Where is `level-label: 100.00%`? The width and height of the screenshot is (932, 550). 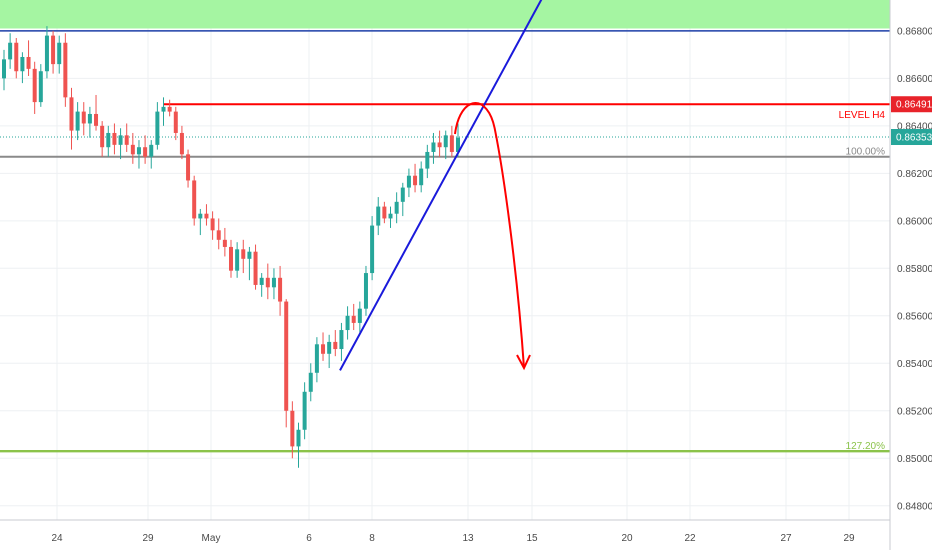
level-label: 100.00% is located at coordinates (866, 152).